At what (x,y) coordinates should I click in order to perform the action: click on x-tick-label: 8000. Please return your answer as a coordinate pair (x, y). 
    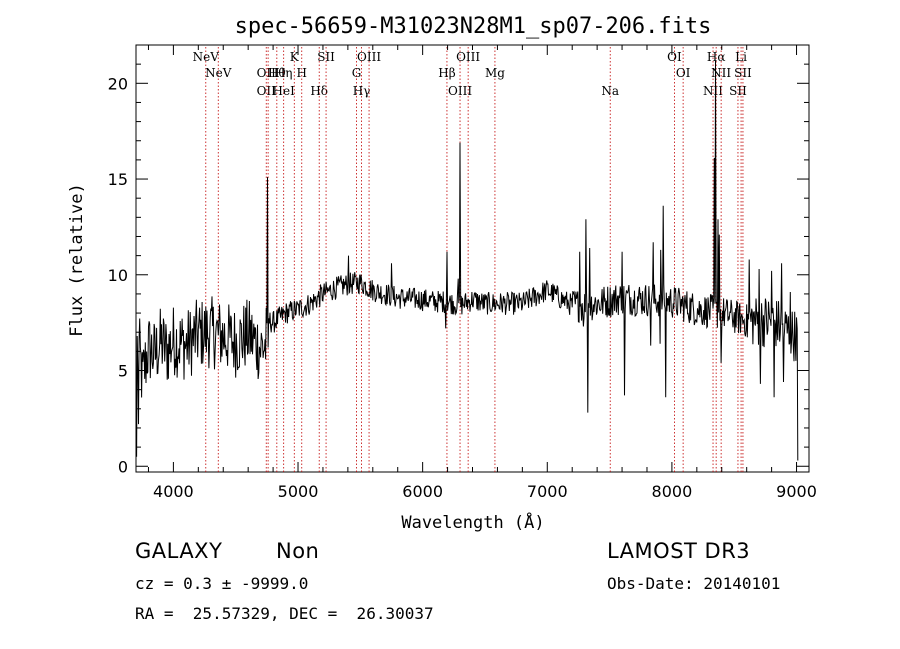
    Looking at the image, I should click on (672, 491).